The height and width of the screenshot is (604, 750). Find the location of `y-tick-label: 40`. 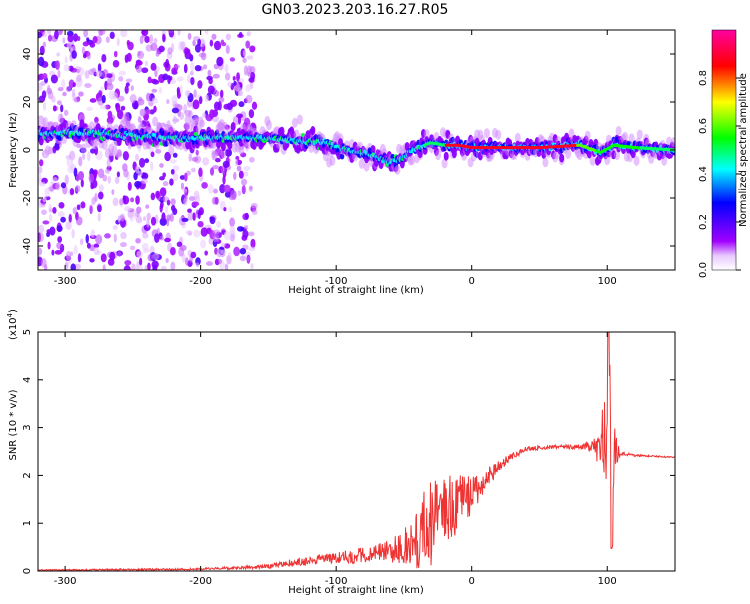

y-tick-label: 40 is located at coordinates (27, 54).